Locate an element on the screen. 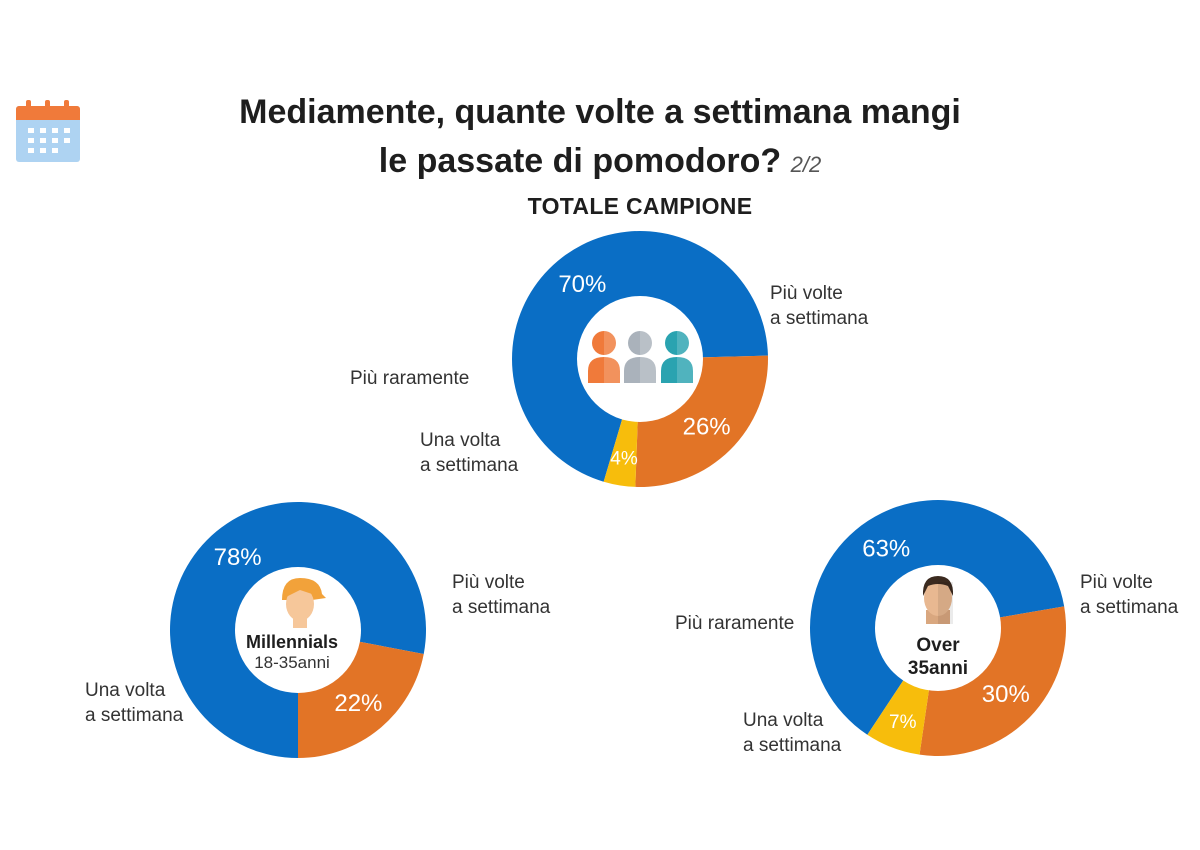 This screenshot has height=850, width=1200. label-una-volta-millennials: Una volta a settimana is located at coordinates (134, 703).